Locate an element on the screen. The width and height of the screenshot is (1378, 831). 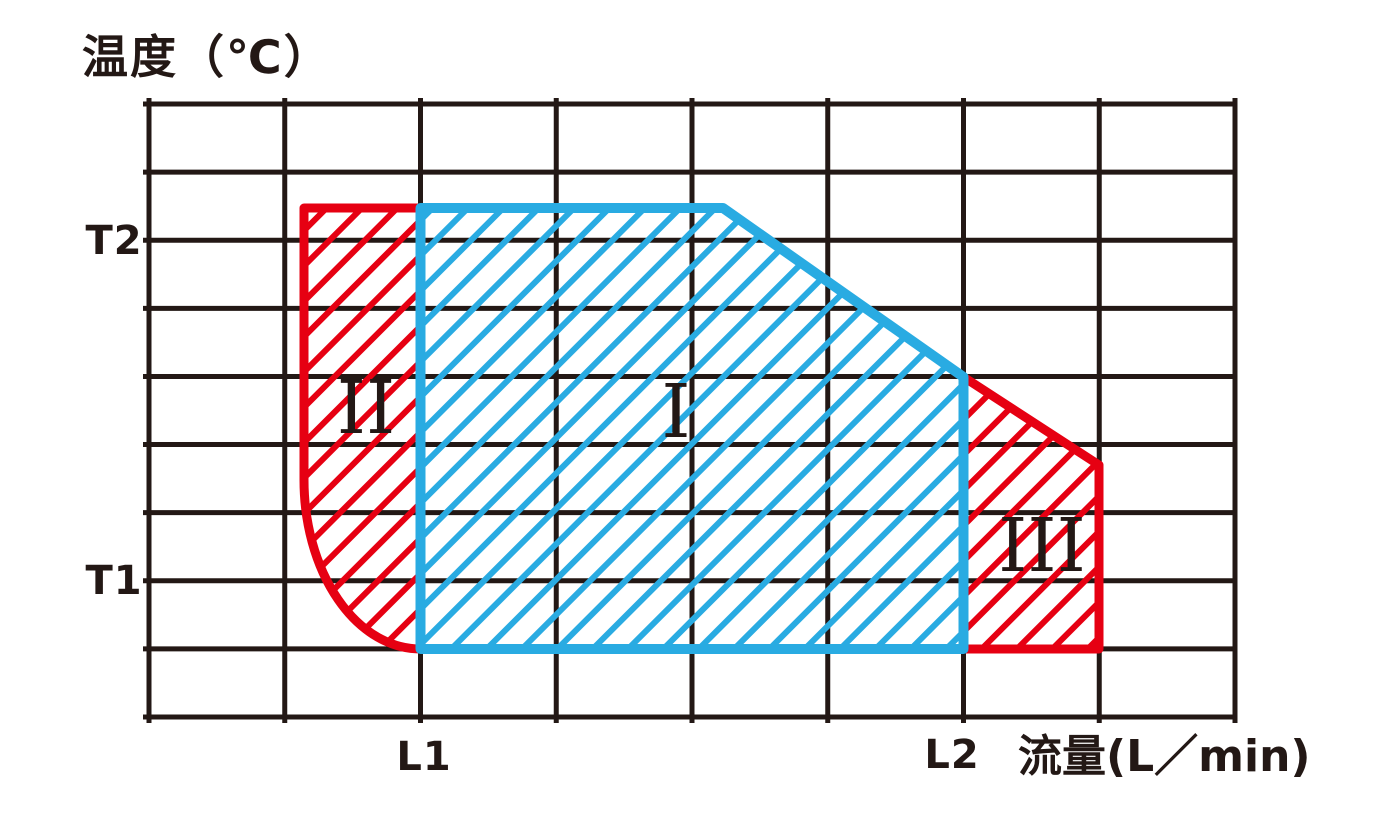
y-tick-t1: T1 is located at coordinates (114, 581).